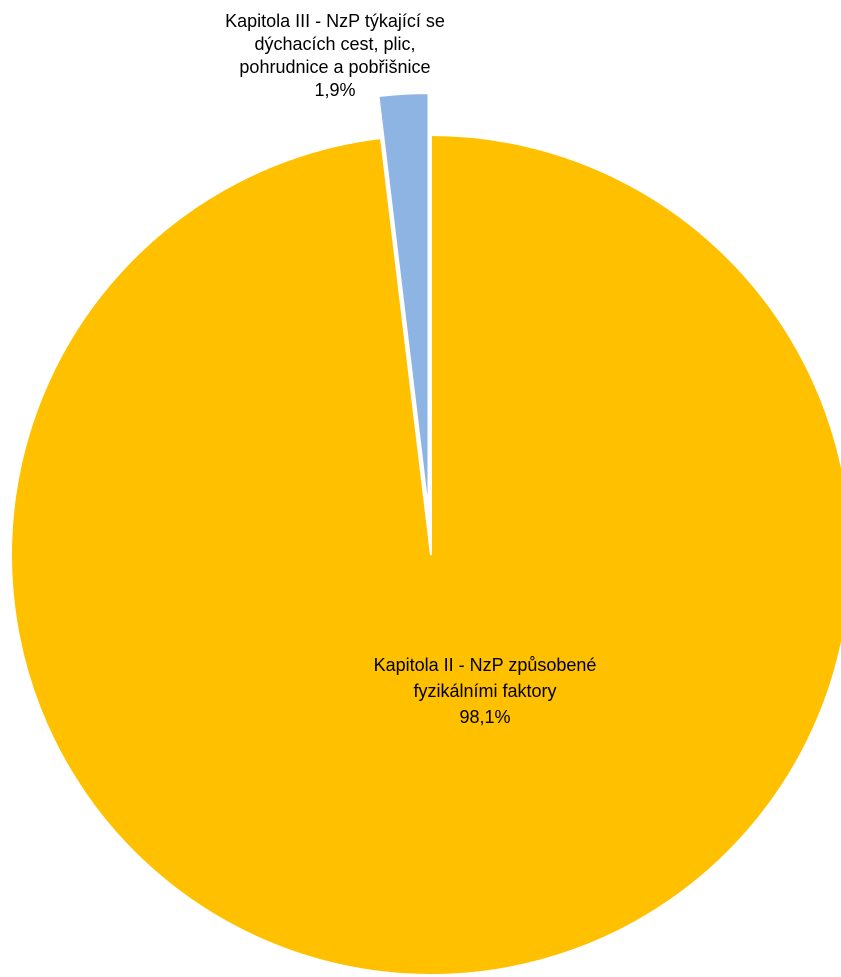  I want to click on data-label-kapitola-iii-line-1: Kapitola III - NzP týkající se, so click(335, 21).